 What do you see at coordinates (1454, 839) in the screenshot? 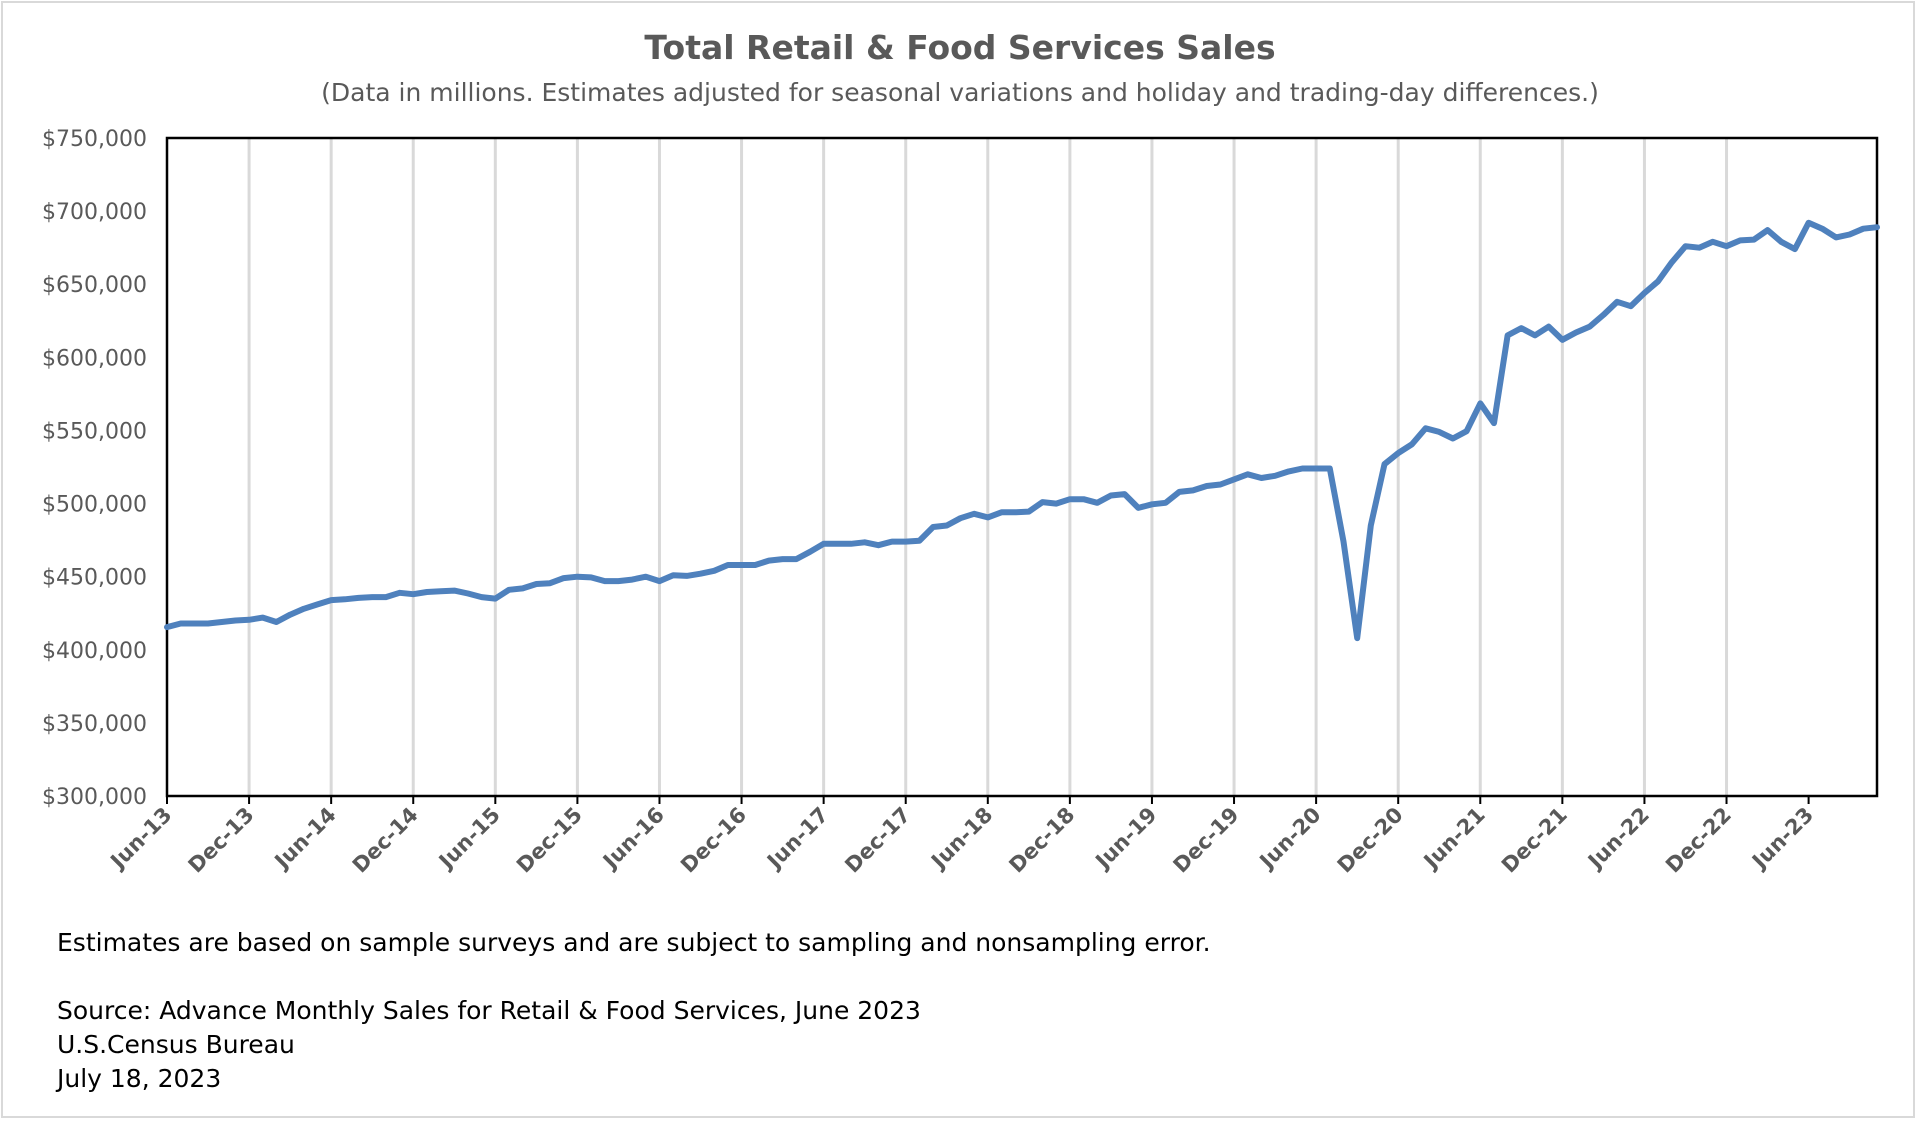
I see `x-tick-label: Jun-21` at bounding box center [1454, 839].